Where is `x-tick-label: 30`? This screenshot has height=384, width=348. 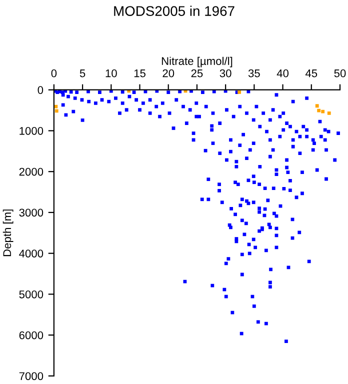 x-tick-label: 30 is located at coordinates (226, 73).